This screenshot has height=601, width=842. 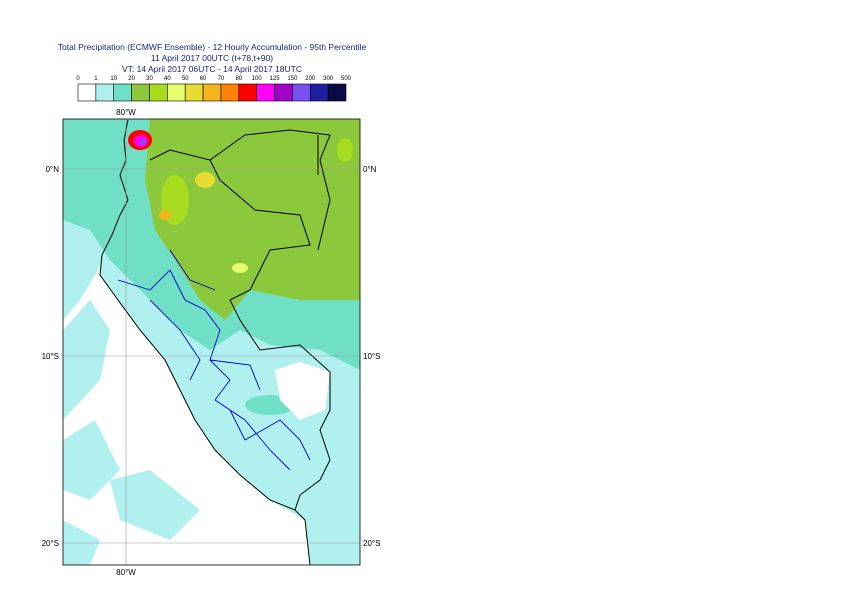 I want to click on title-line: 11 April 2017 00UTC (t+78,t+90), so click(x=212, y=58).